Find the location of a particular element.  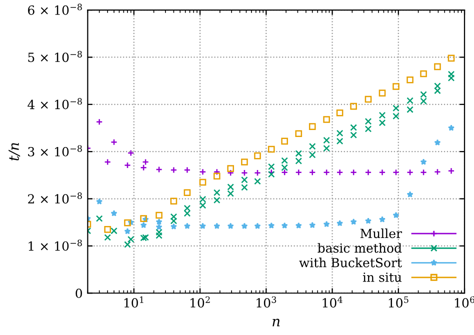

y-tick-label: 3 × 10$^{−8}$ is located at coordinates (55, 150).